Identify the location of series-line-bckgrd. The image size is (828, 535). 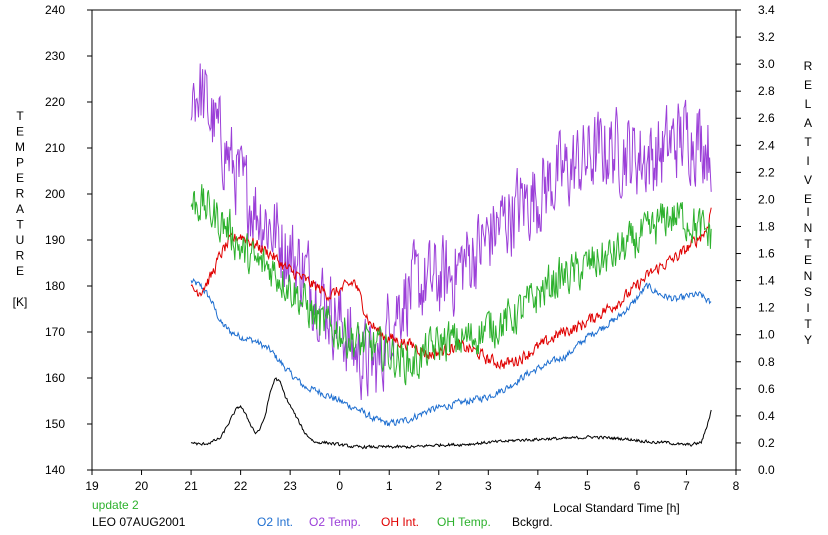
(451, 413).